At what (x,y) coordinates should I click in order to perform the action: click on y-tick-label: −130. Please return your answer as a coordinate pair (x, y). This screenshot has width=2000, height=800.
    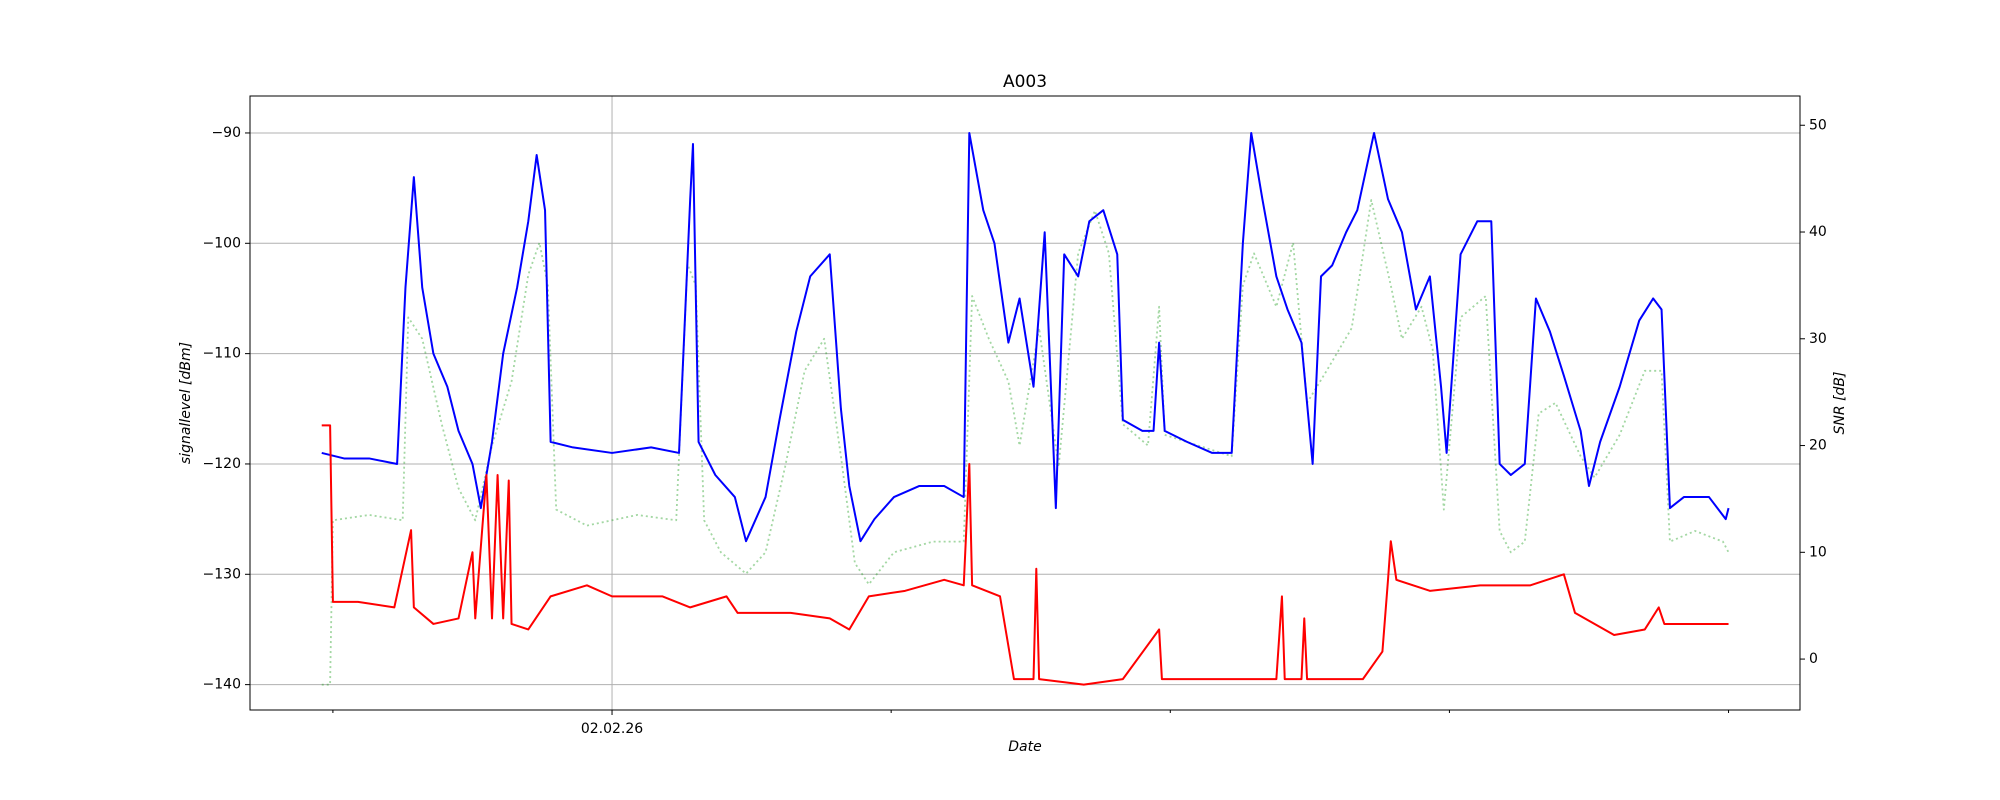
    Looking at the image, I should click on (222, 574).